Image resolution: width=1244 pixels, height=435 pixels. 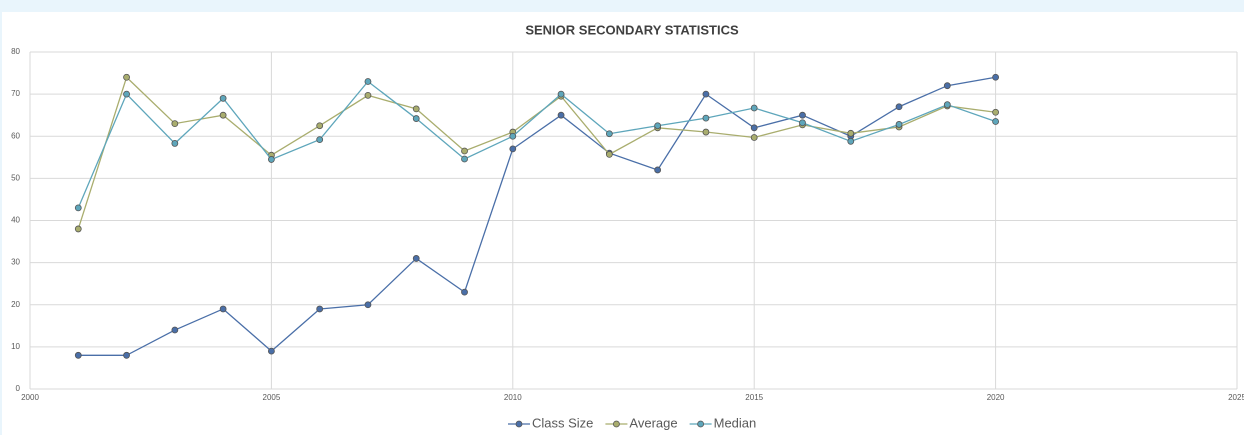 I want to click on x-tick-label: 2015, so click(x=754, y=397).